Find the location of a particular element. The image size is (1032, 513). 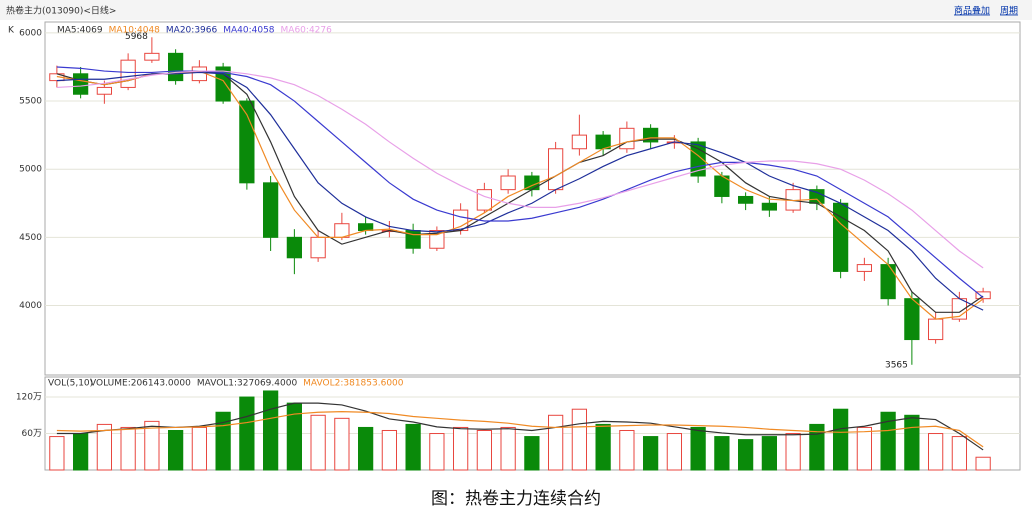

y-tick-label: 60万 is located at coordinates (32, 434).